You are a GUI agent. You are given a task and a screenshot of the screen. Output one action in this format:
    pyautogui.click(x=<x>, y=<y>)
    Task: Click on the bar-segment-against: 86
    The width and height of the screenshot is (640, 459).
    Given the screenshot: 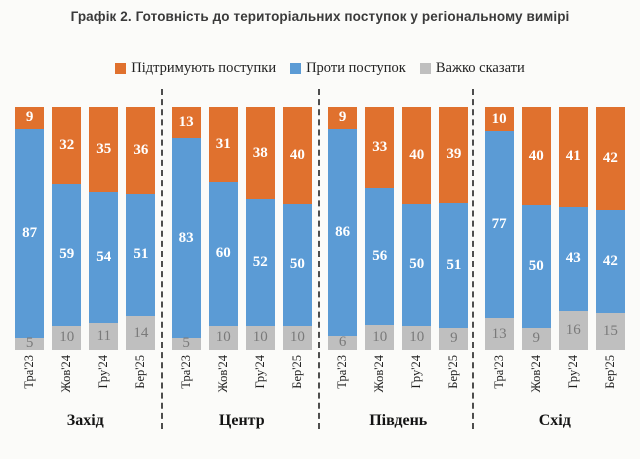 What is the action you would take?
    pyautogui.click(x=343, y=232)
    